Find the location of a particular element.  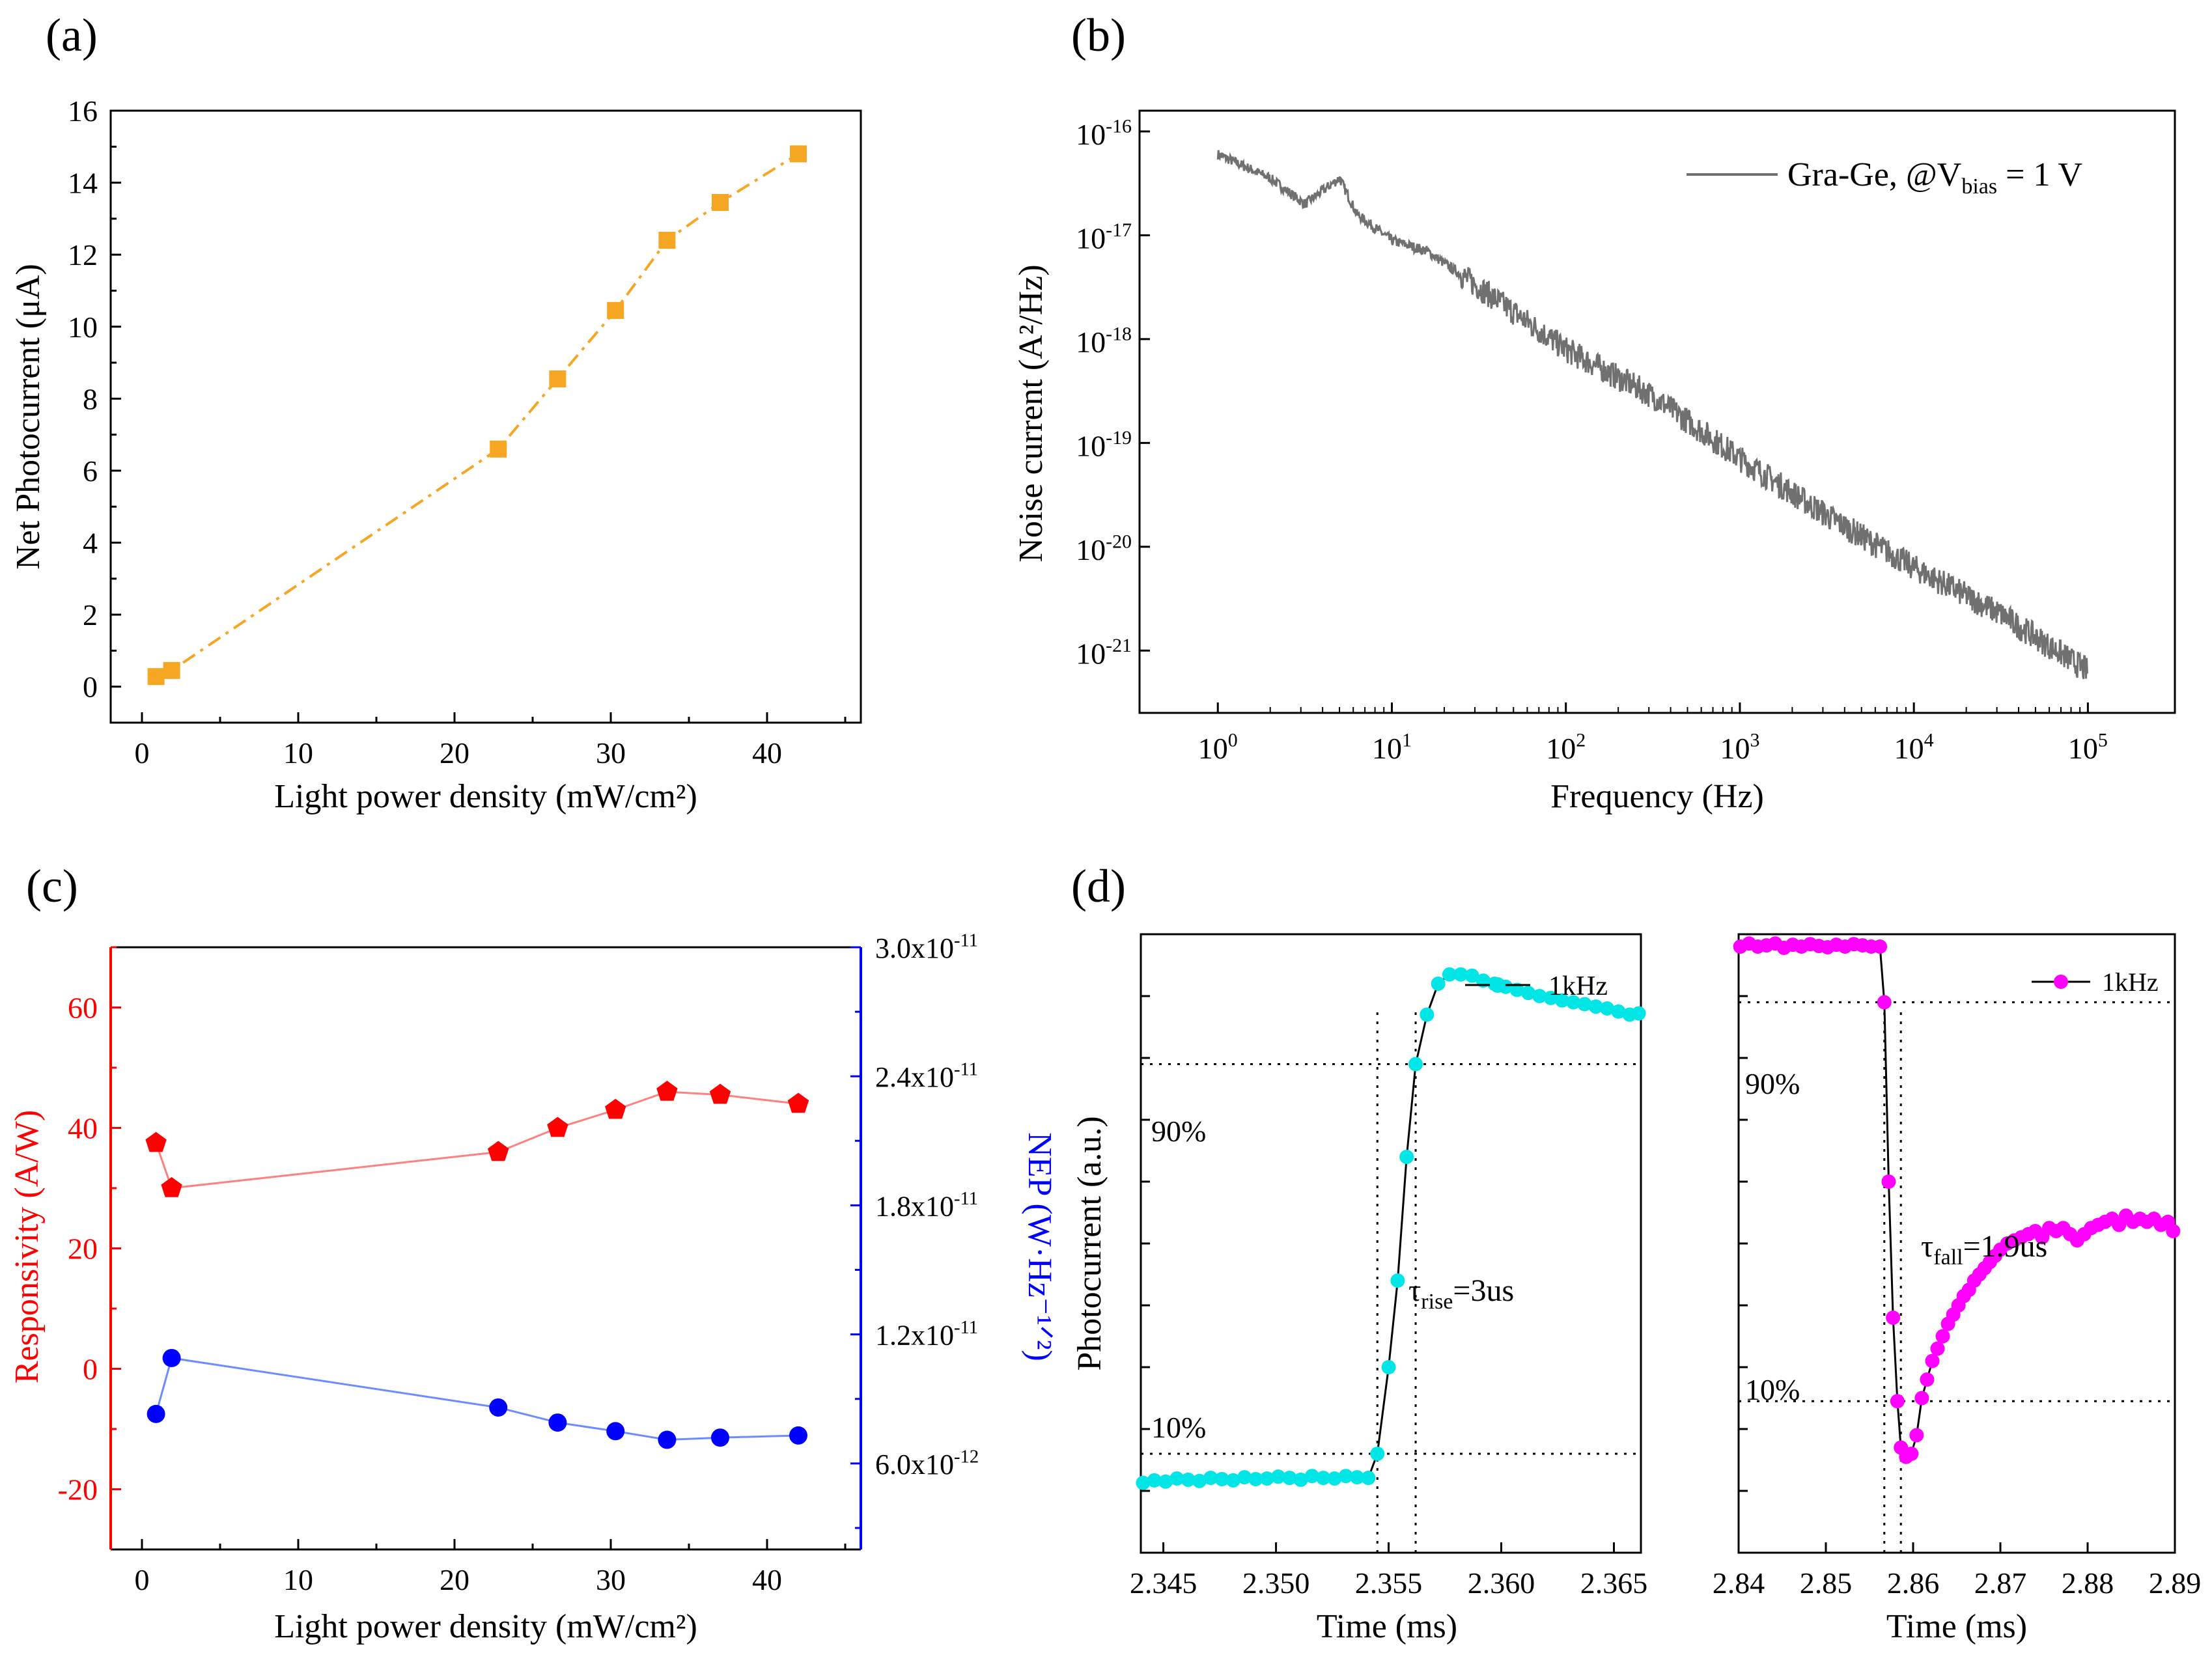

y-right-tick-label: 6.0x10⁻¹² is located at coordinates (927, 1463).